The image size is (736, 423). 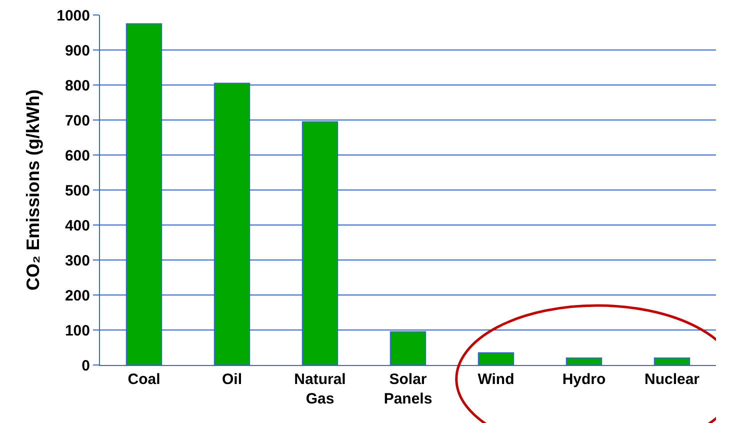 What do you see at coordinates (408, 389) in the screenshot?
I see `x-tick-label: Solar Panels` at bounding box center [408, 389].